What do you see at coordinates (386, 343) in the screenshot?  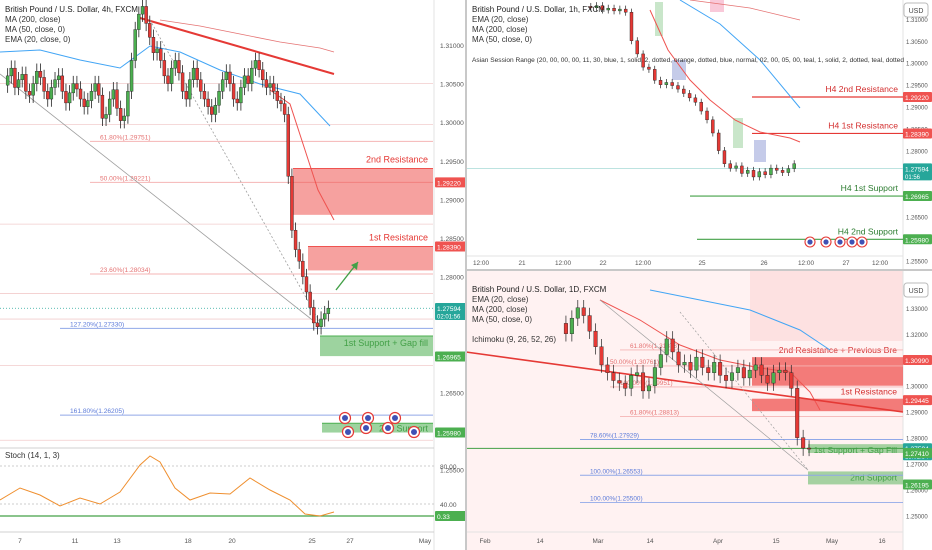 I see `zone-label: 1st Support + Gap fill` at bounding box center [386, 343].